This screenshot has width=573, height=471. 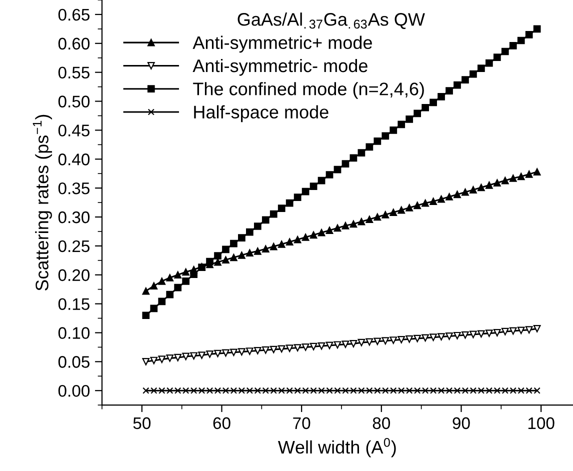 What do you see at coordinates (280, 67) in the screenshot?
I see `legend-label: Anti-symmetric- mode` at bounding box center [280, 67].